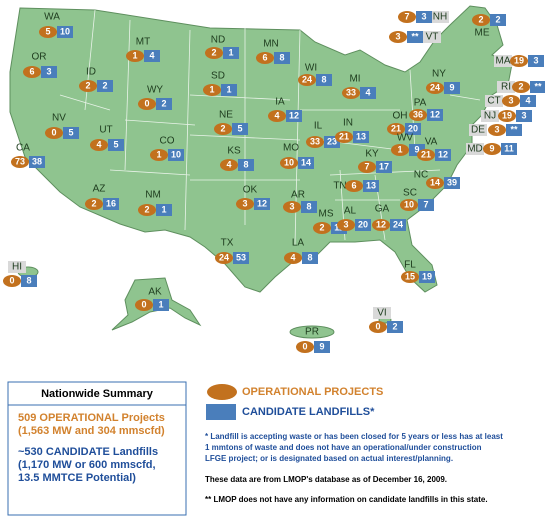 This screenshot has width=545, height=530. What do you see at coordinates (105, 130) in the screenshot?
I see `state-label: UT` at bounding box center [105, 130].